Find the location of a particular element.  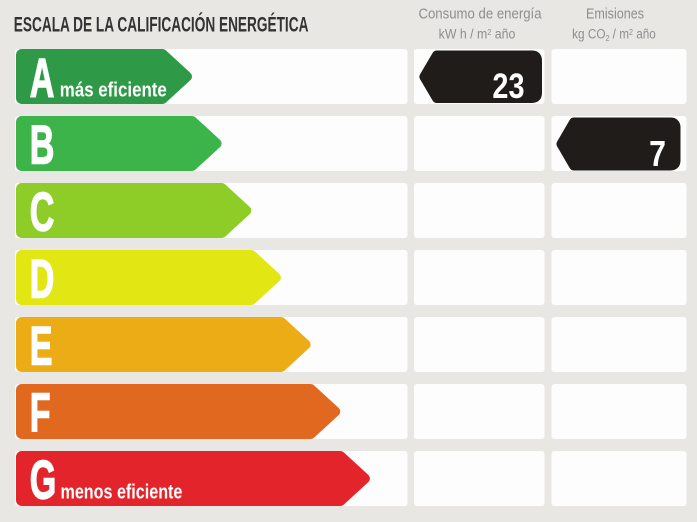

svg-text: B is located at coordinates (42, 144).